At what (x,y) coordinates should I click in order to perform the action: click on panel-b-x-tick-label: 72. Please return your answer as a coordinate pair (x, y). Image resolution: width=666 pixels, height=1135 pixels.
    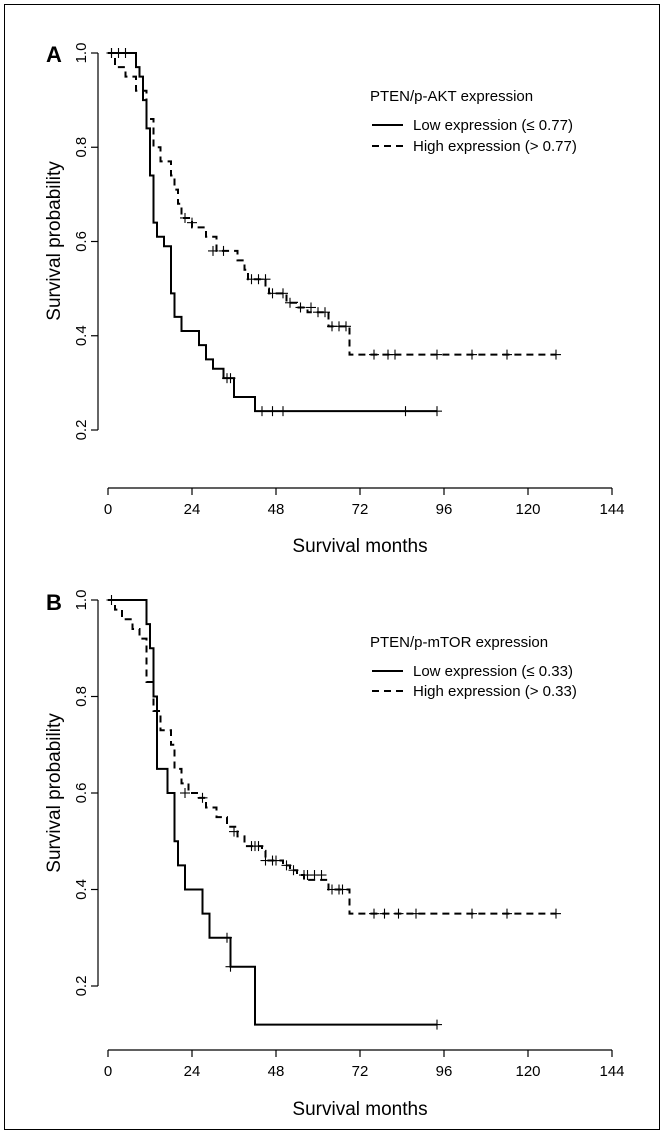
    Looking at the image, I should click on (360, 1071).